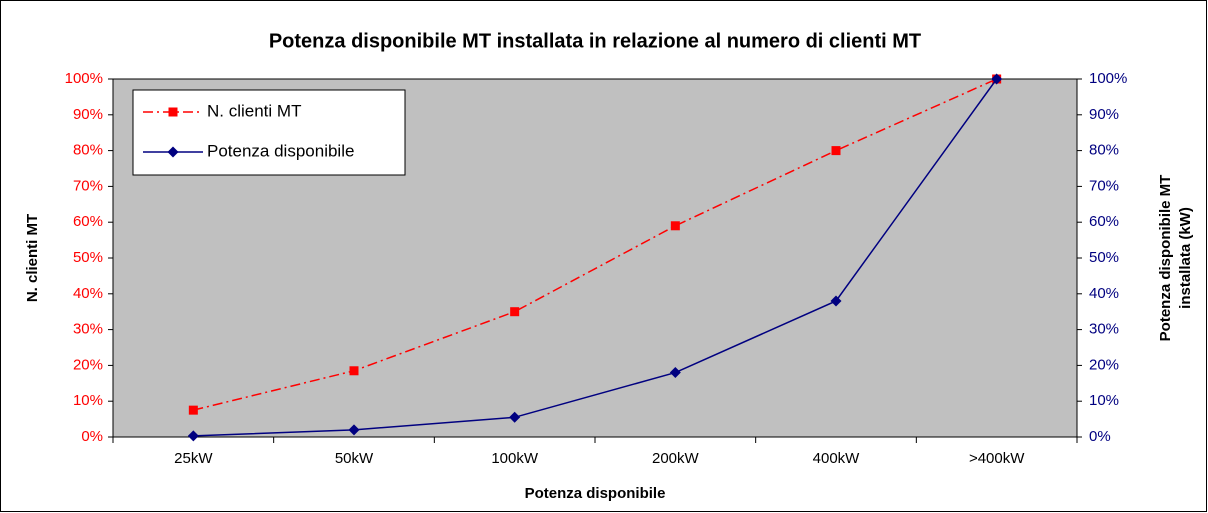 This screenshot has height=513, width=1208. Describe the element at coordinates (837, 458) in the screenshot. I see `x-tick-label: 400kW` at that location.